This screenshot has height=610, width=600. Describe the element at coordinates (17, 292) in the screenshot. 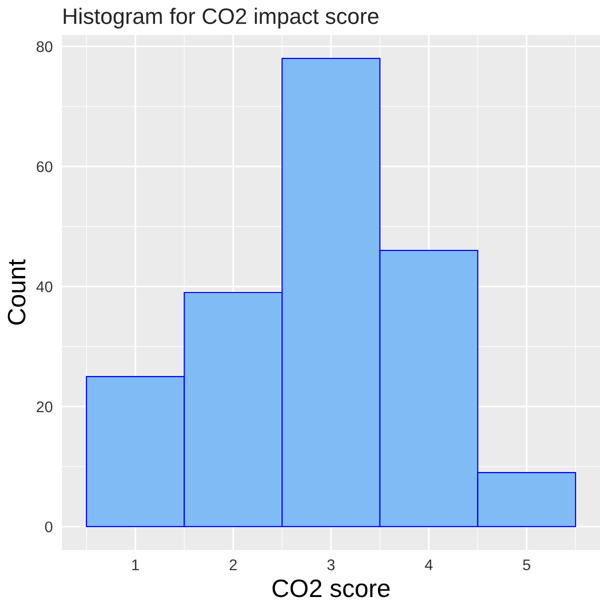

I see `y-axis-title: Count` at that location.